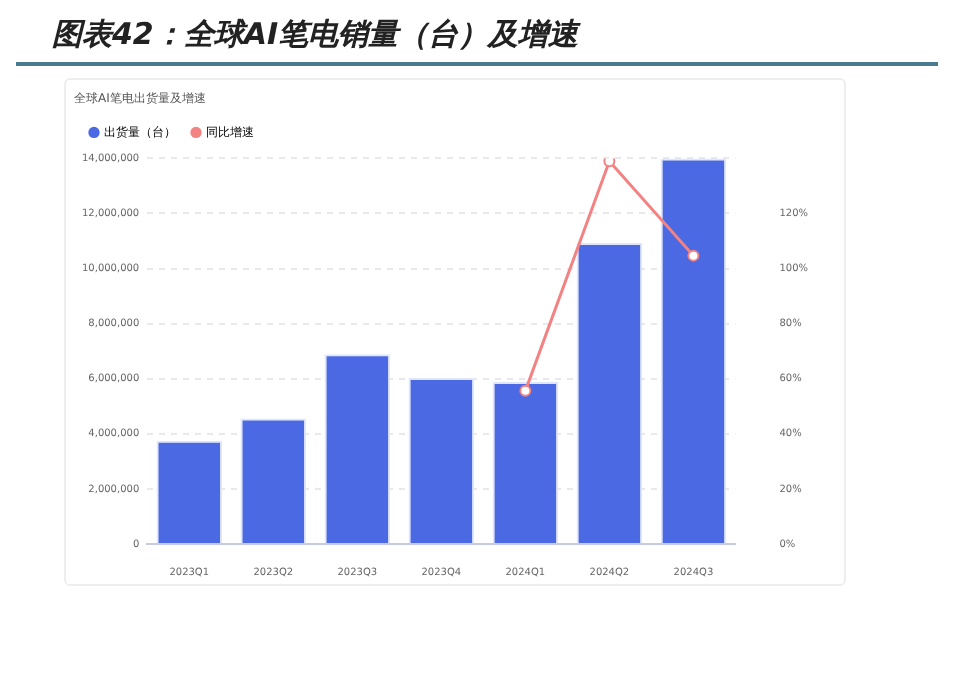 This screenshot has height=696, width=954. What do you see at coordinates (477, 41) in the screenshot?
I see `chart-title: 图表42：全球AI笔电销量（台）及增速` at bounding box center [477, 41].